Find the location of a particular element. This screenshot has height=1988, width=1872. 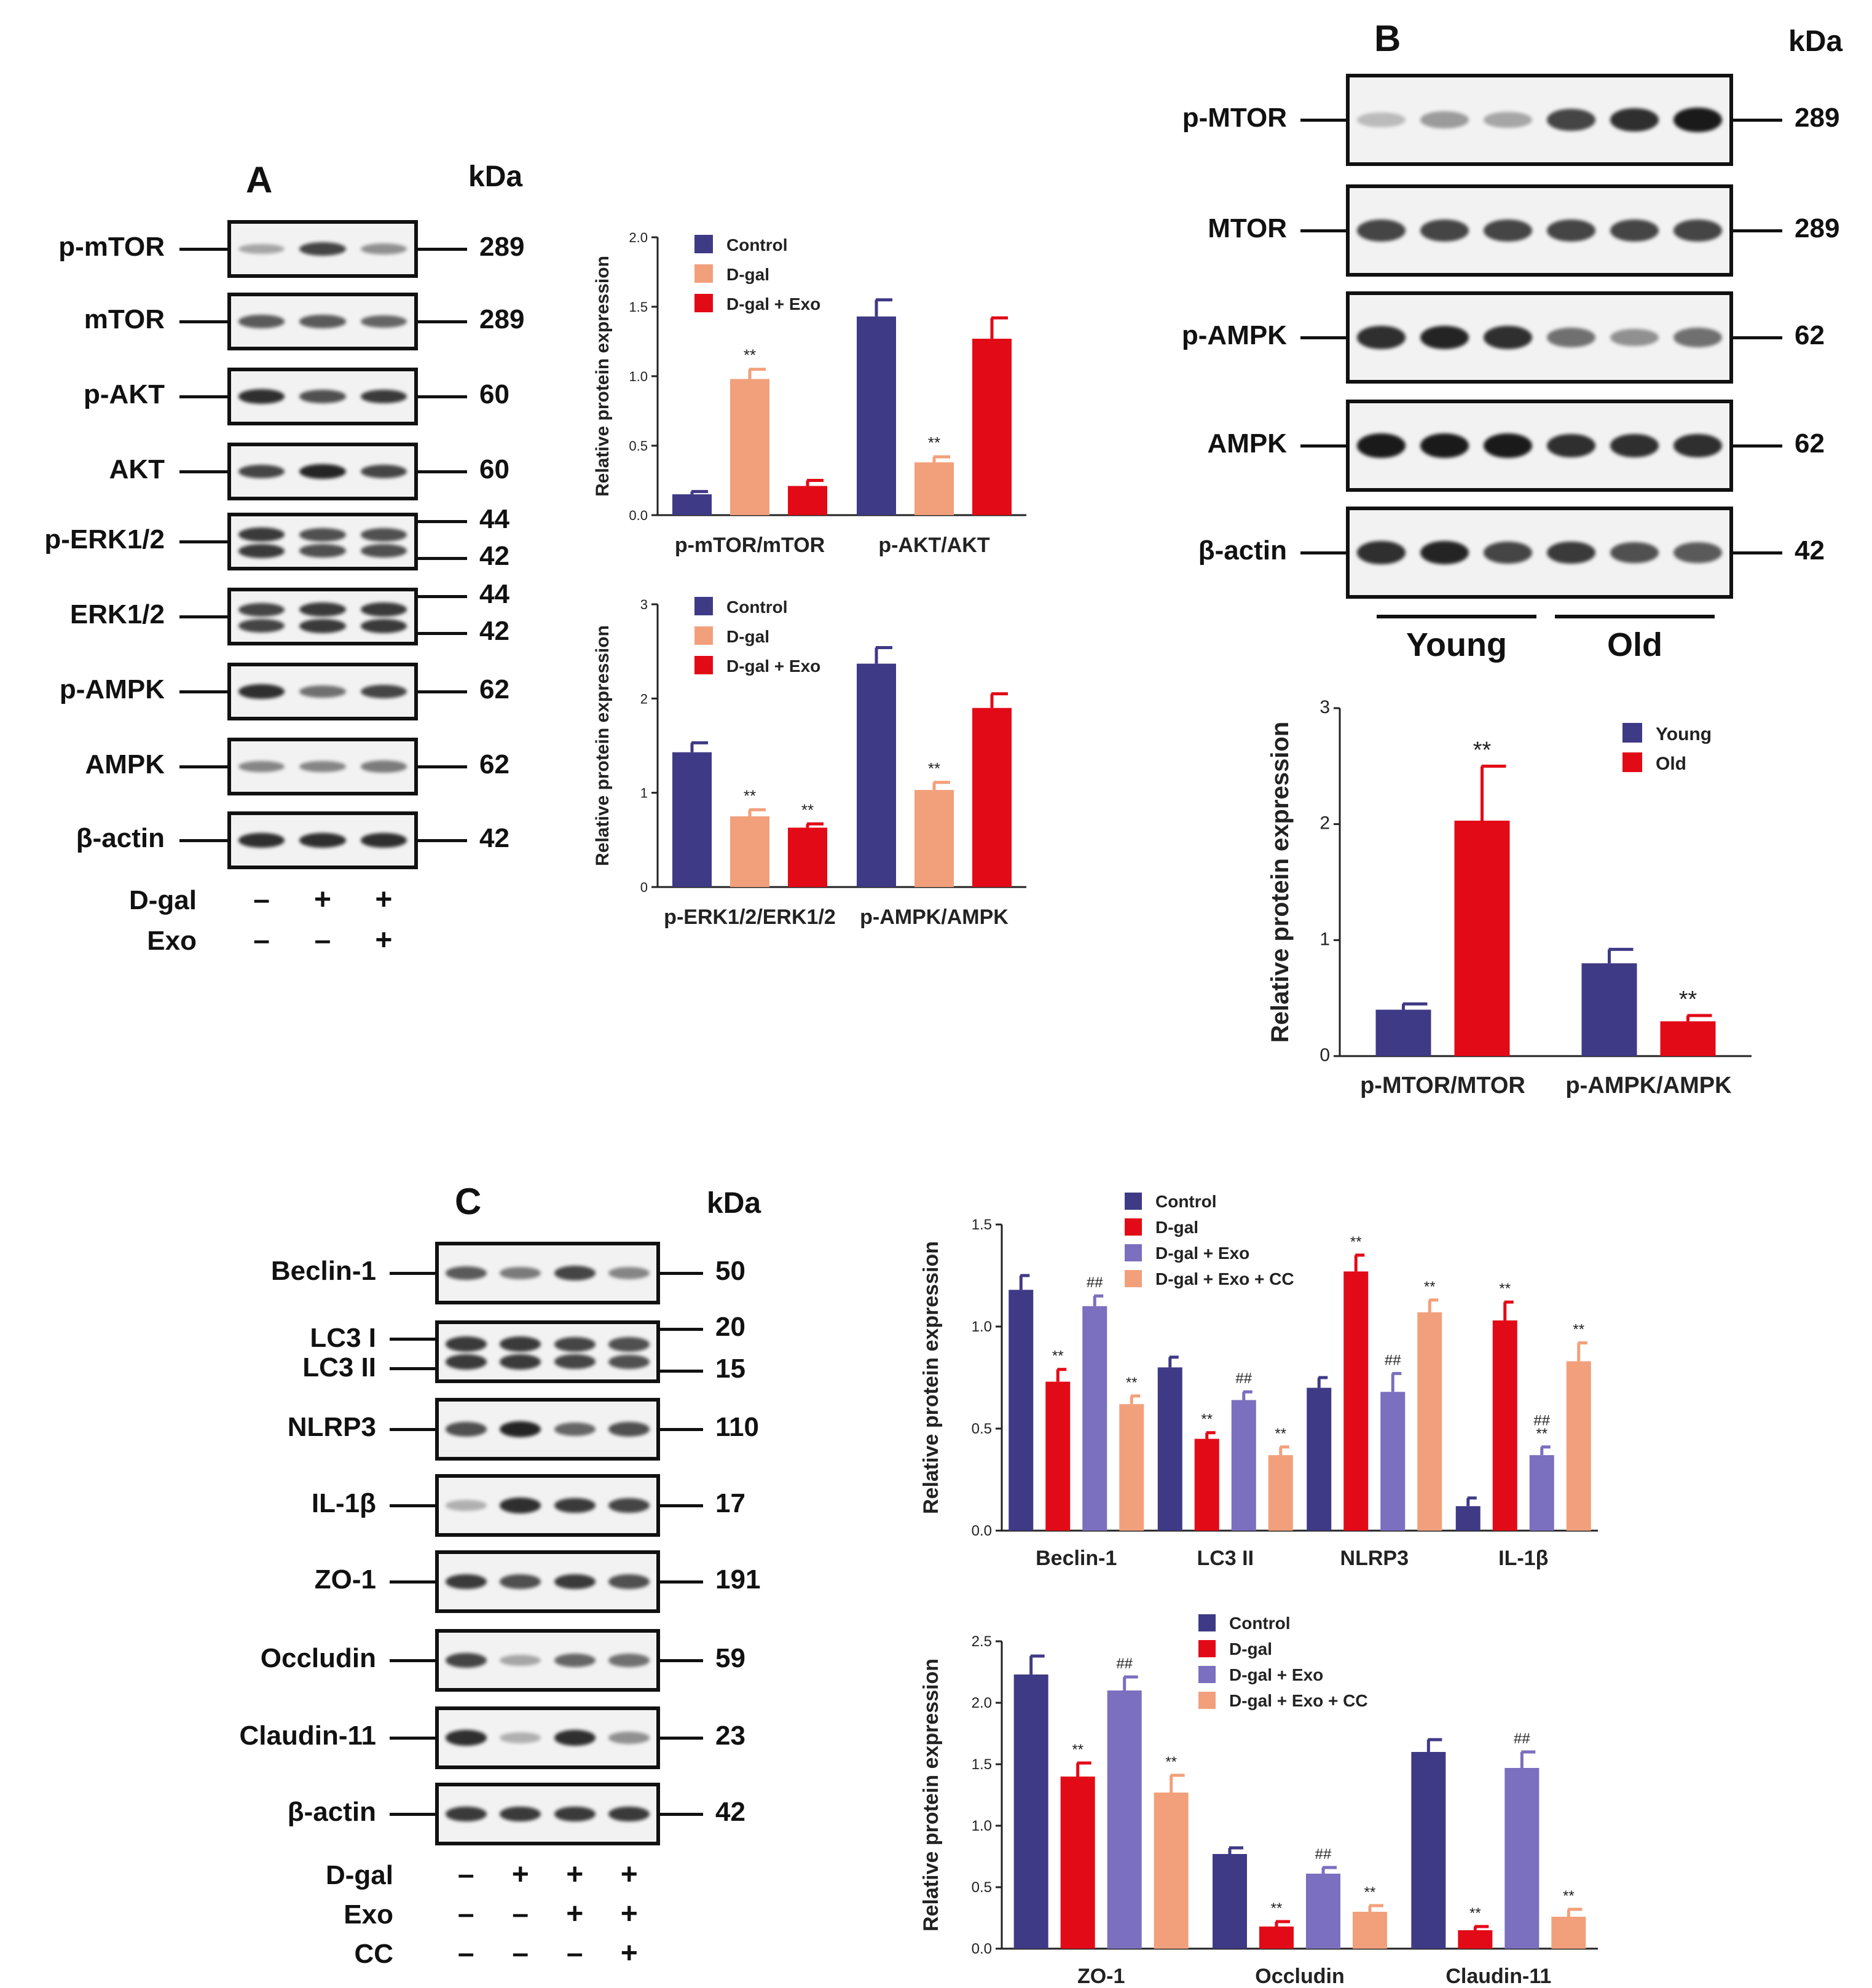

category-label: Claudin-11 is located at coordinates (1498, 1975).